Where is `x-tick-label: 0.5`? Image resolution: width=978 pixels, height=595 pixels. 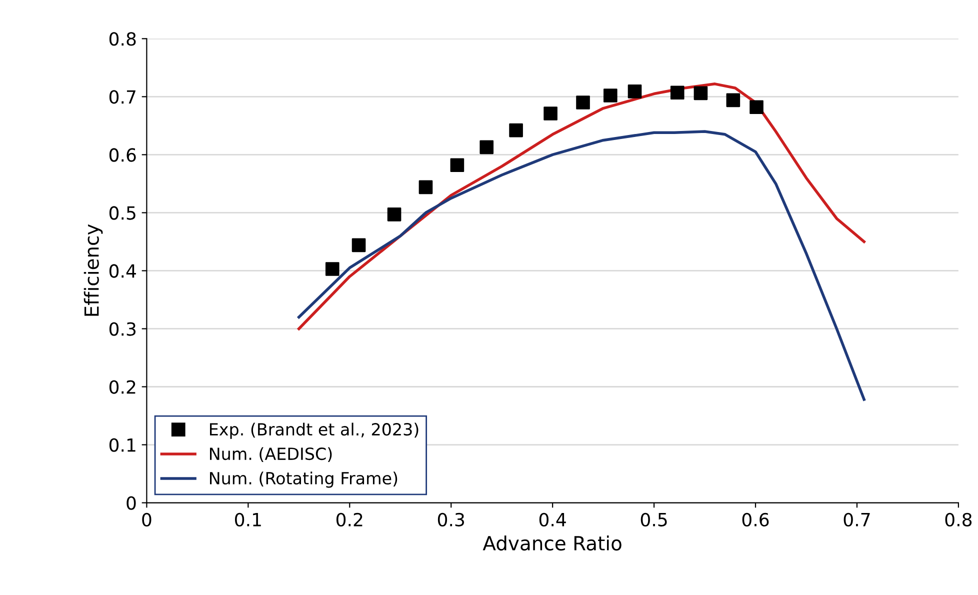 x-tick-label: 0.5 is located at coordinates (653, 519).